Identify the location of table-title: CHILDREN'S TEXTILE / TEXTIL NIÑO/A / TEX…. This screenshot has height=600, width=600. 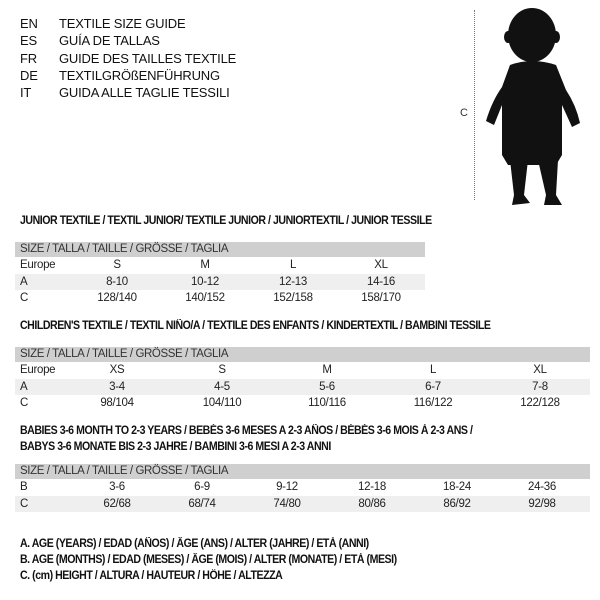
(255, 326).